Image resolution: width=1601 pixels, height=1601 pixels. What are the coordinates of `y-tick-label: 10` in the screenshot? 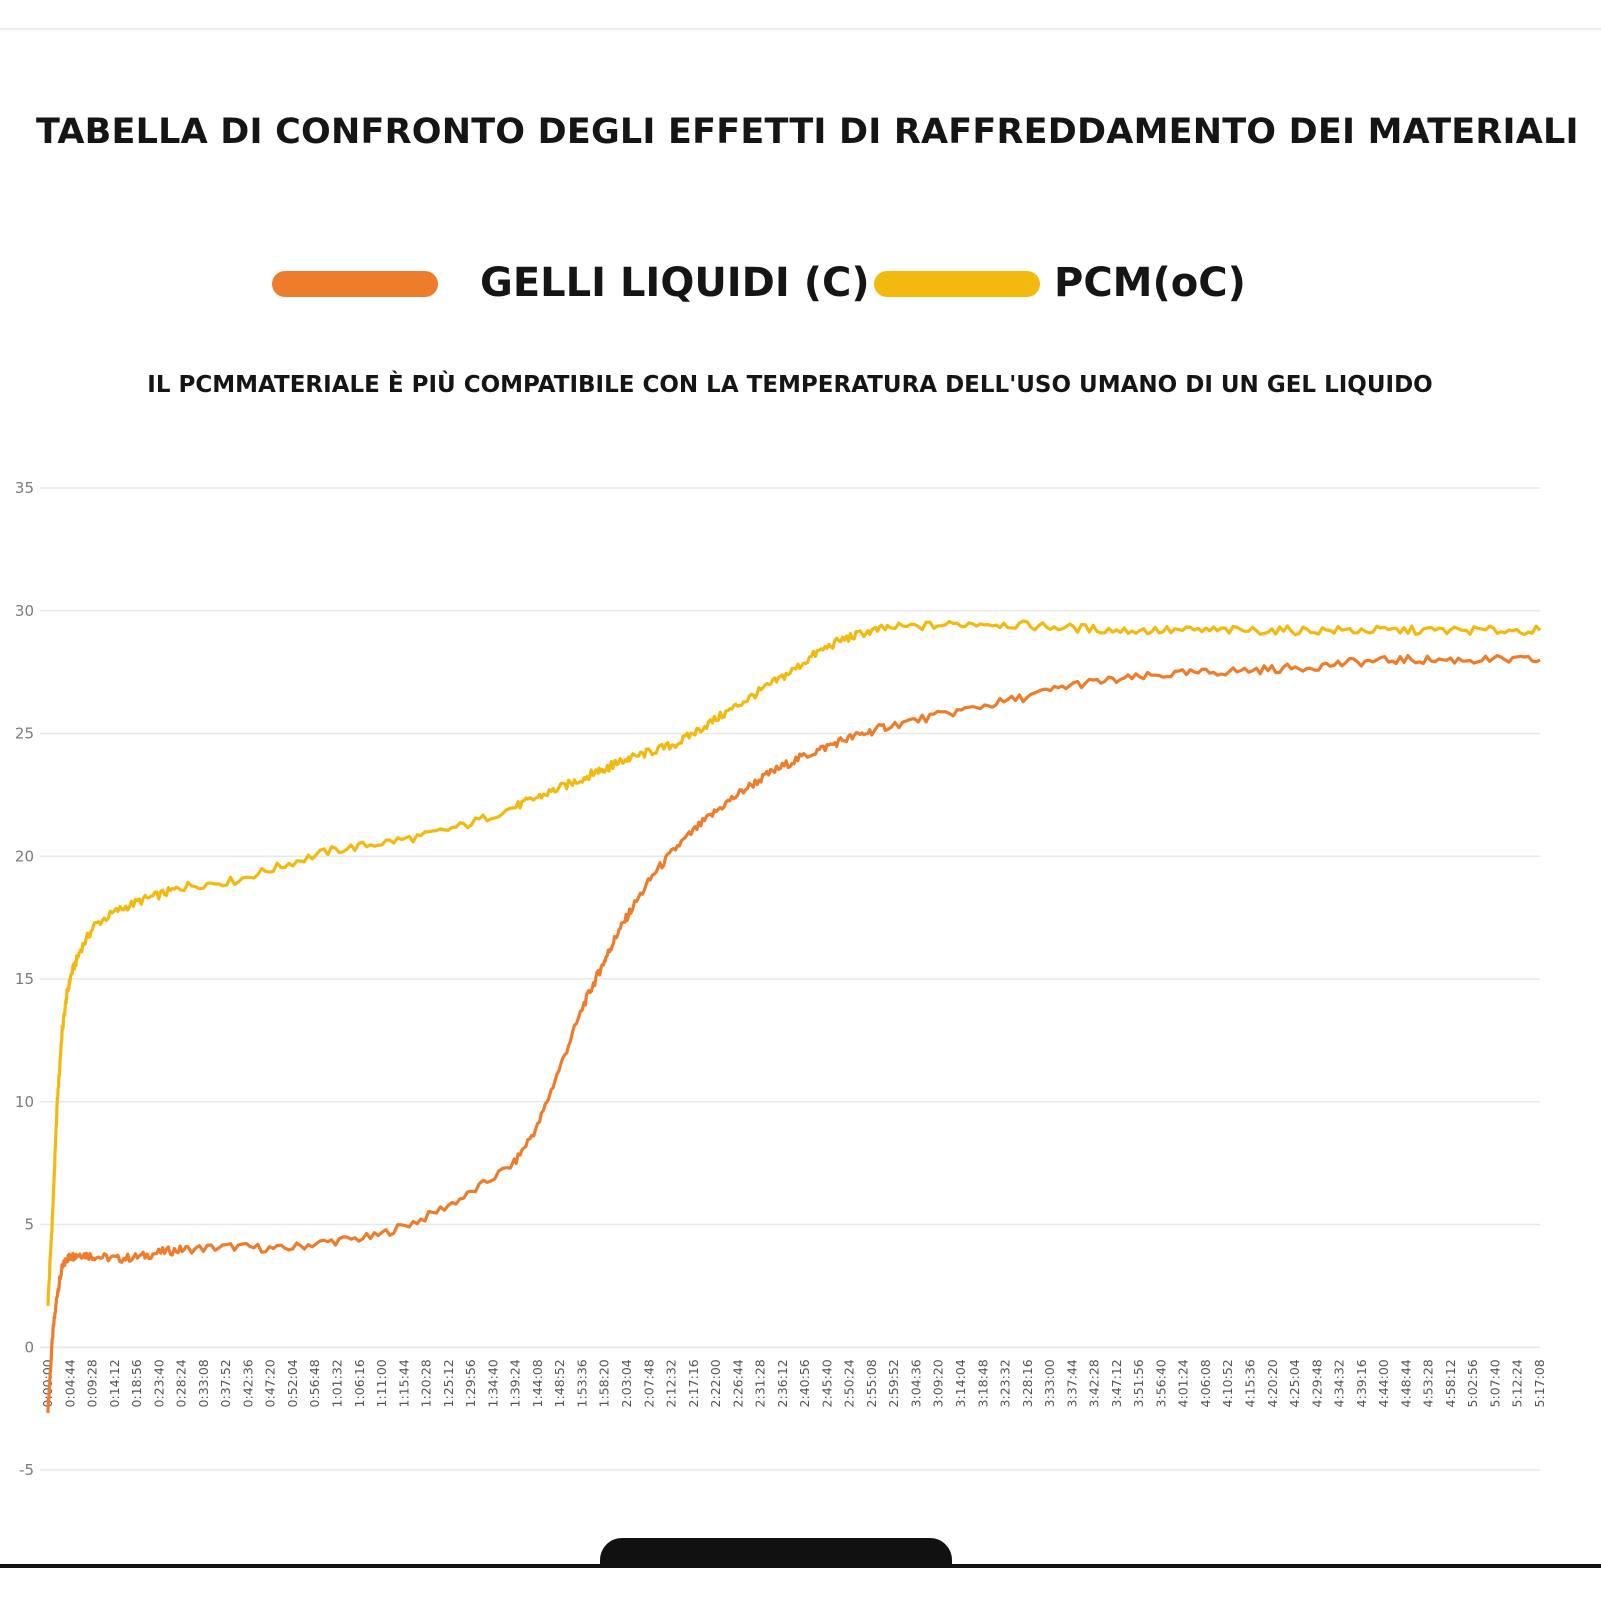 It's located at (24, 1102).